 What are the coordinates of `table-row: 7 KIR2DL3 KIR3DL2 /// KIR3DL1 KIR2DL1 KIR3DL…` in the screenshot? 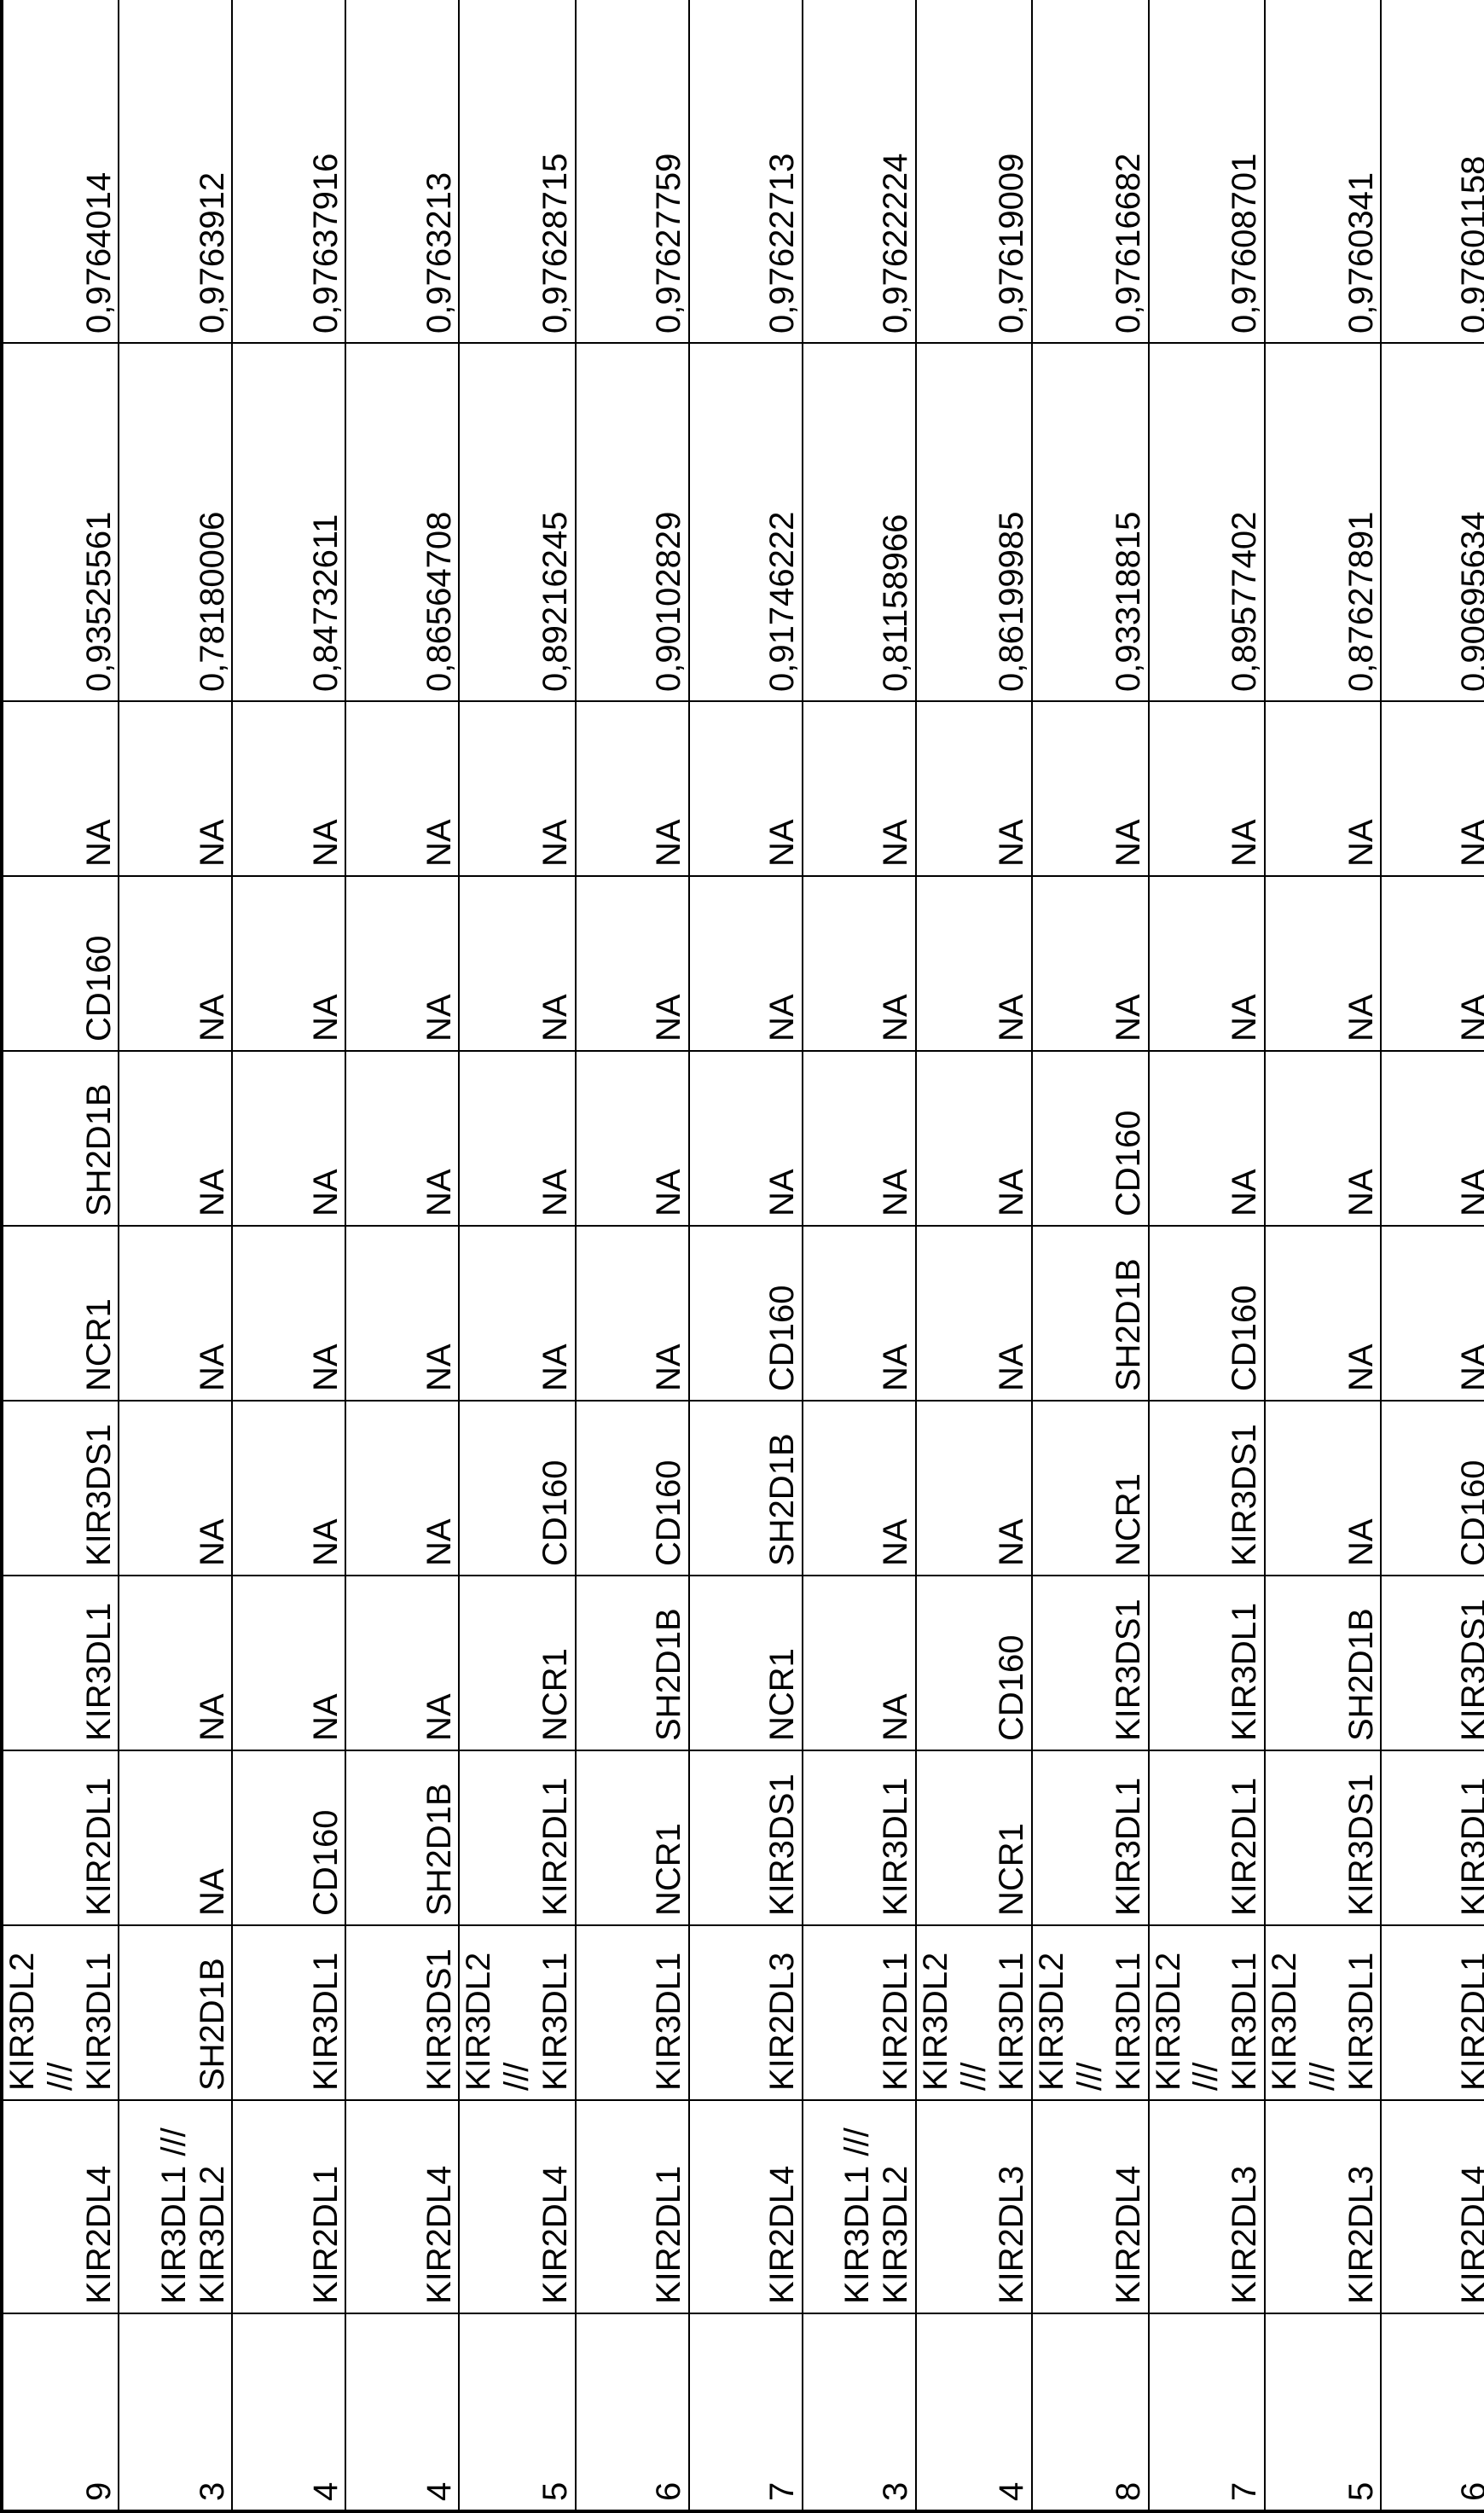 It's located at (1206, 1255).